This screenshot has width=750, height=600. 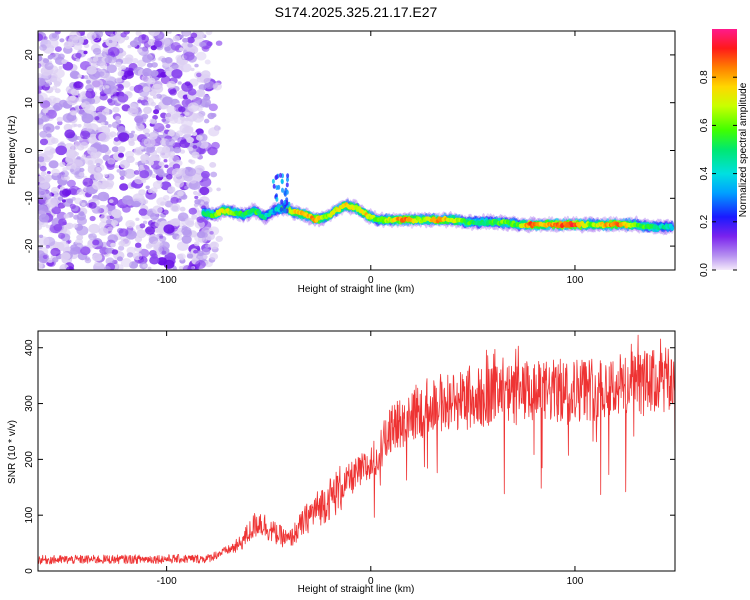 What do you see at coordinates (29, 514) in the screenshot?
I see `y-tick-label: 100` at bounding box center [29, 514].